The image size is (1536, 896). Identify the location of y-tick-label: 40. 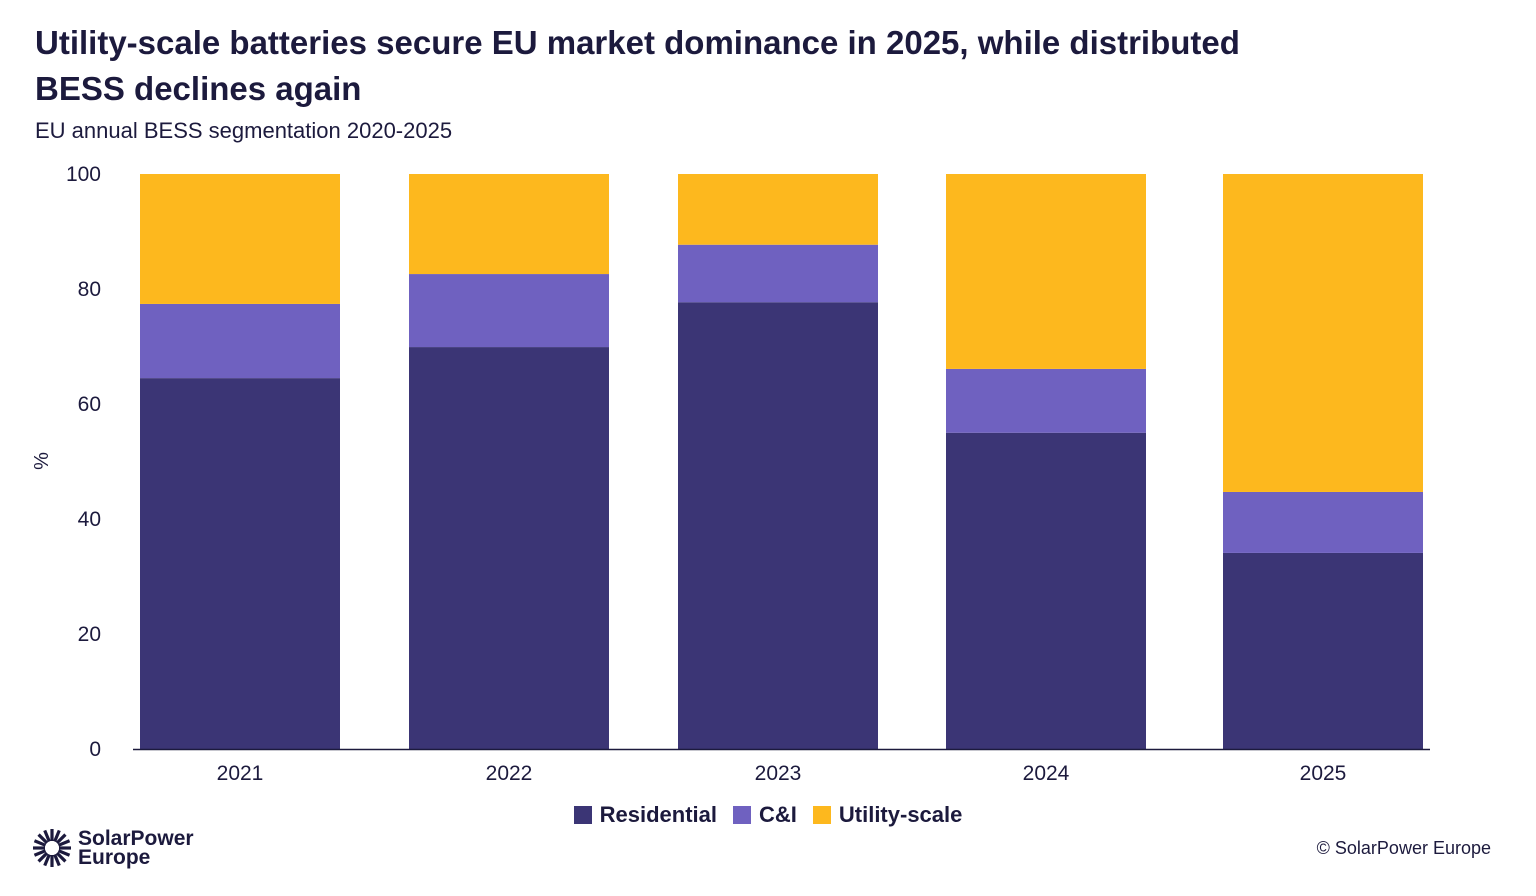
(89, 519).